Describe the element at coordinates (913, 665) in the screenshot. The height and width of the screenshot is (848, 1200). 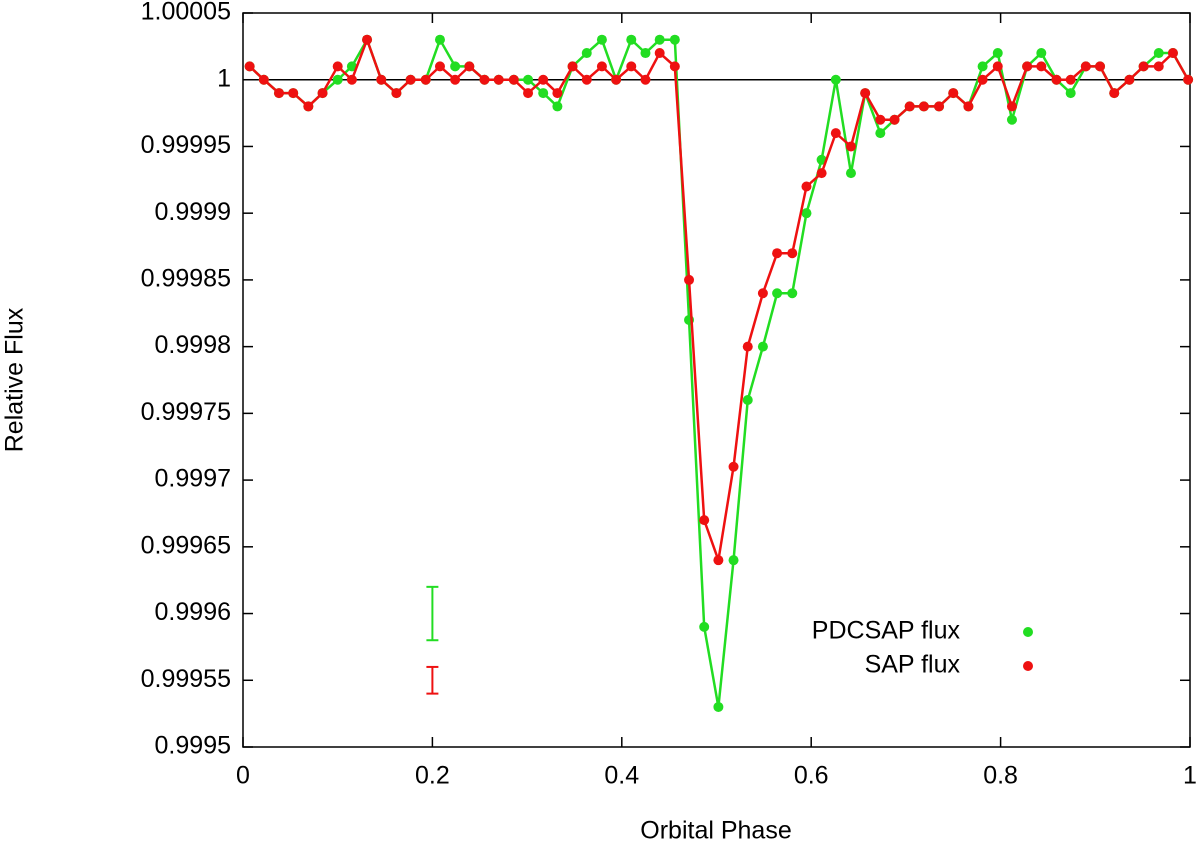
I see `legend-label: SAP flux` at that location.